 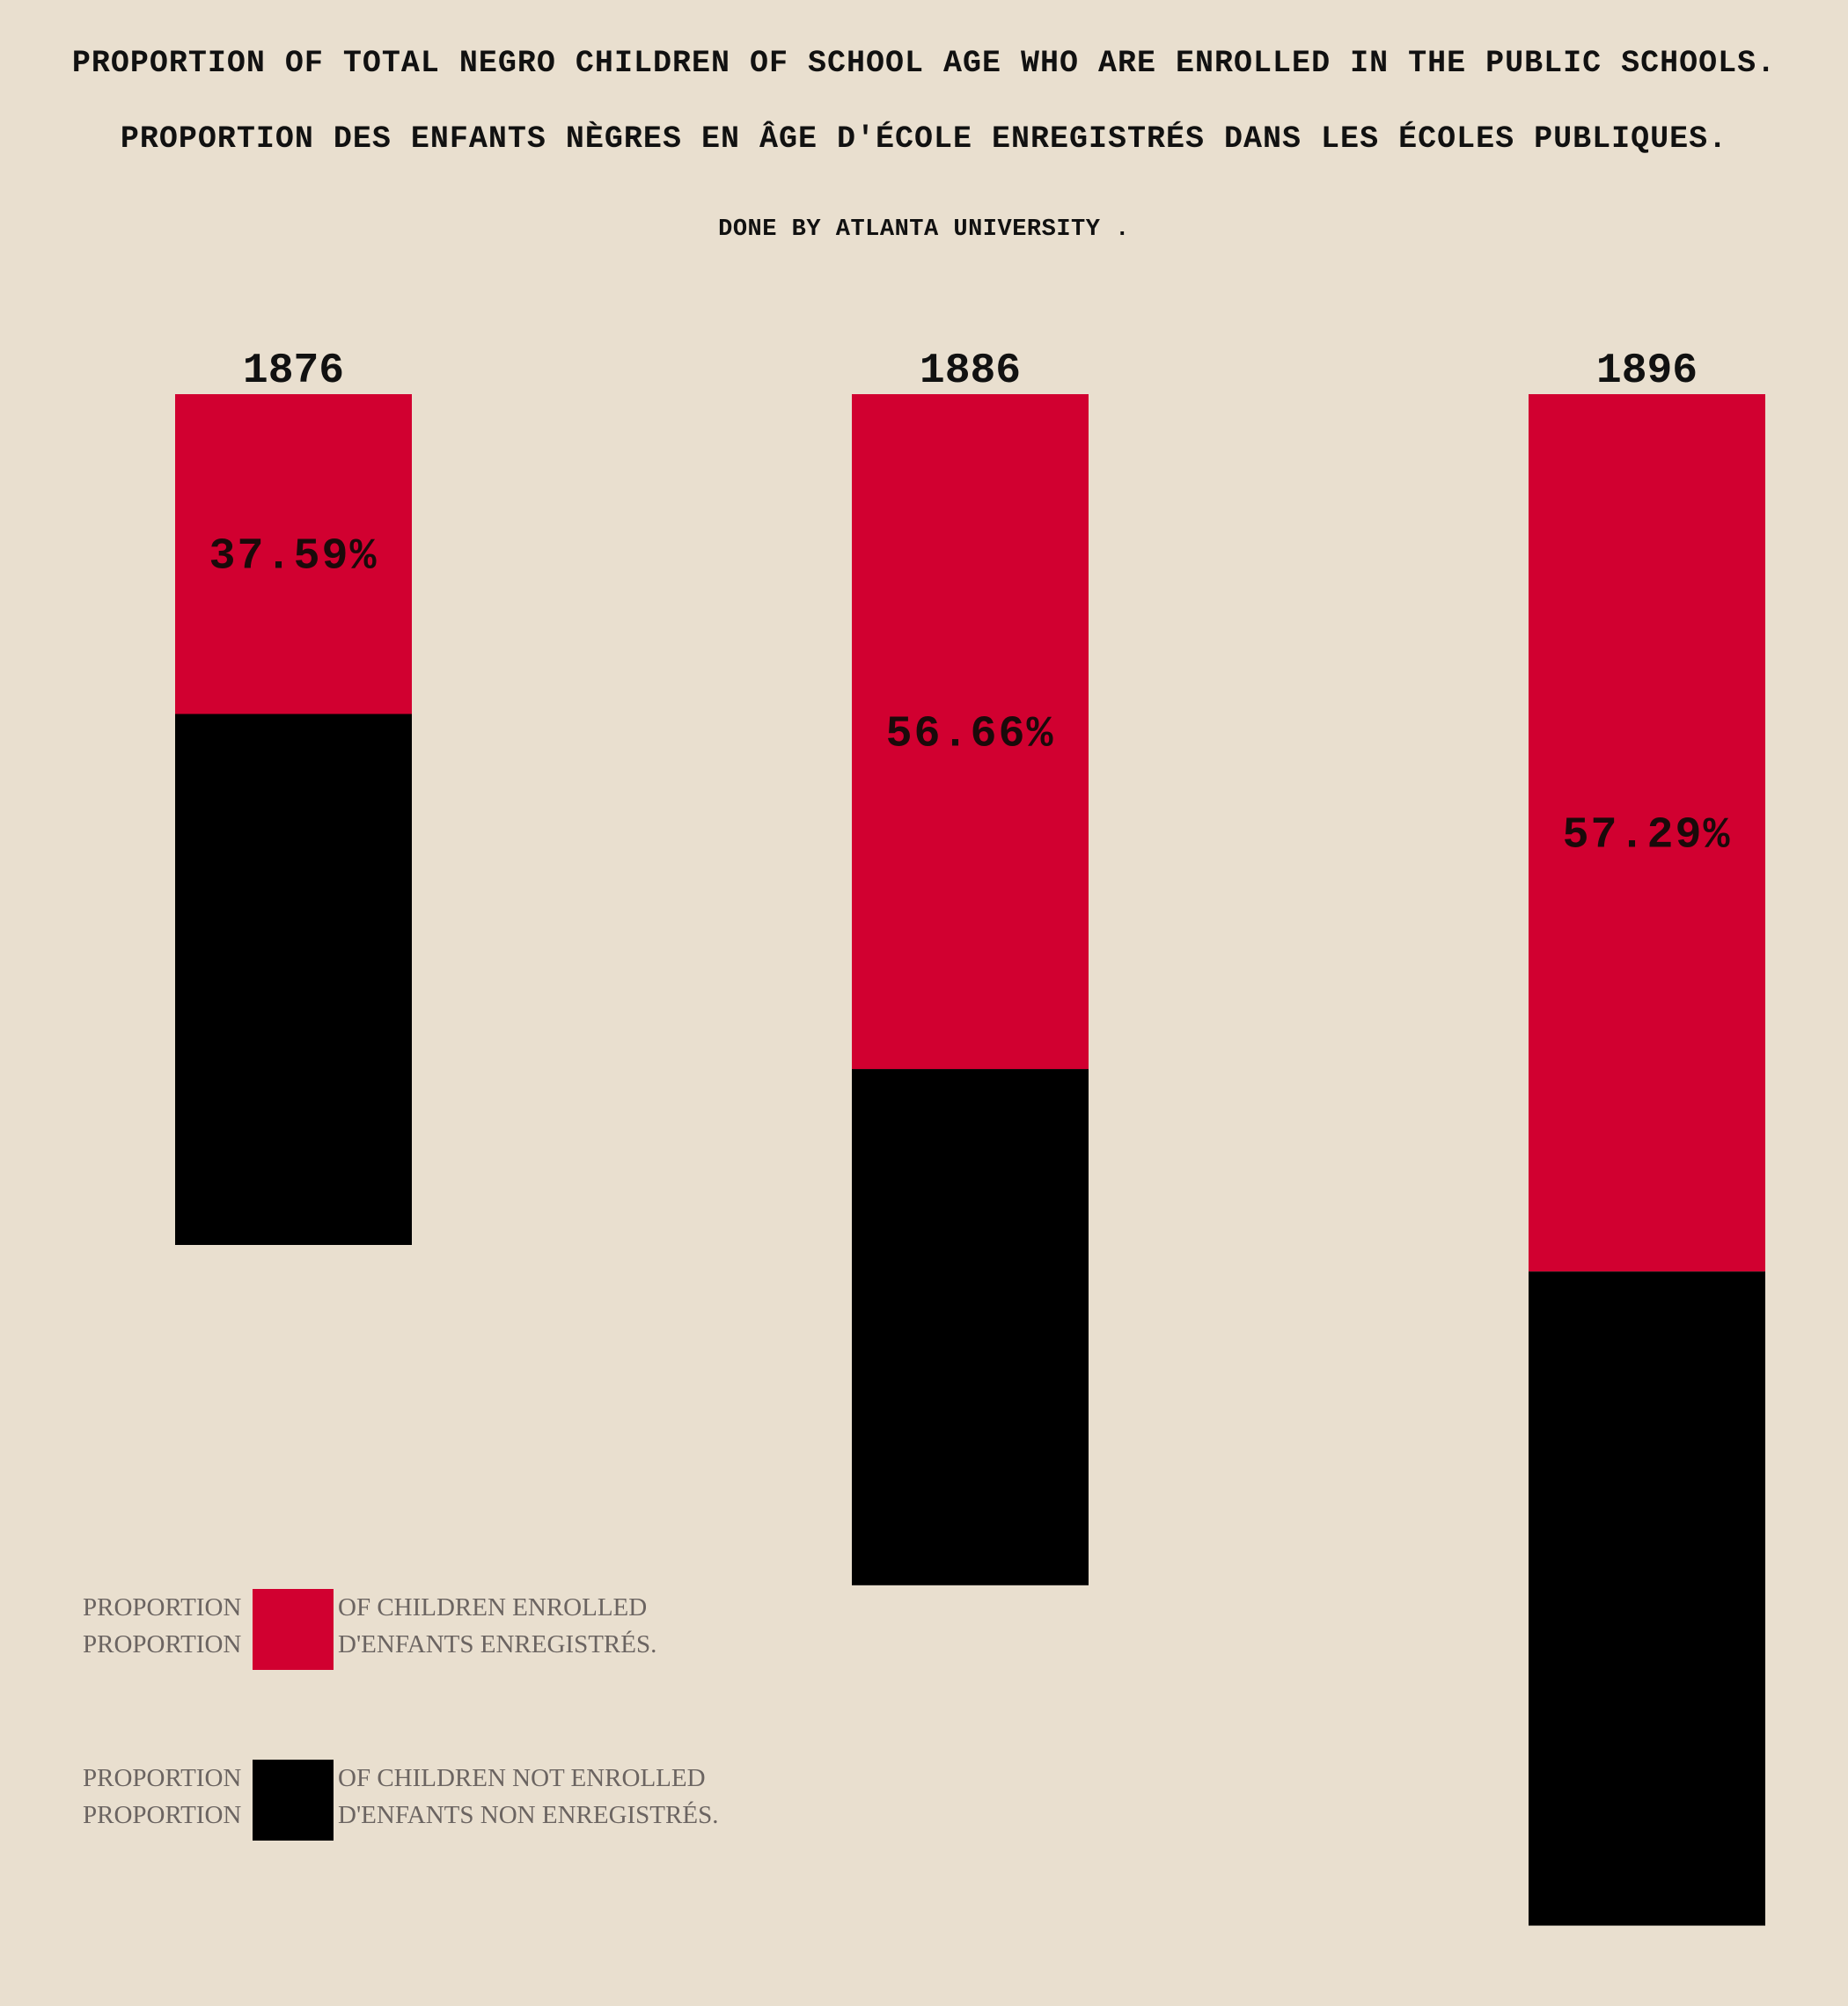 What do you see at coordinates (969, 735) in the screenshot?
I see `percent-label-1886: 56.66%` at bounding box center [969, 735].